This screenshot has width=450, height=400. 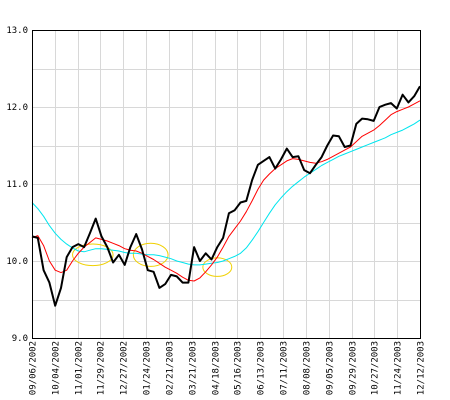 I want to click on x-tick-label: 05/16/2003, so click(x=239, y=368).